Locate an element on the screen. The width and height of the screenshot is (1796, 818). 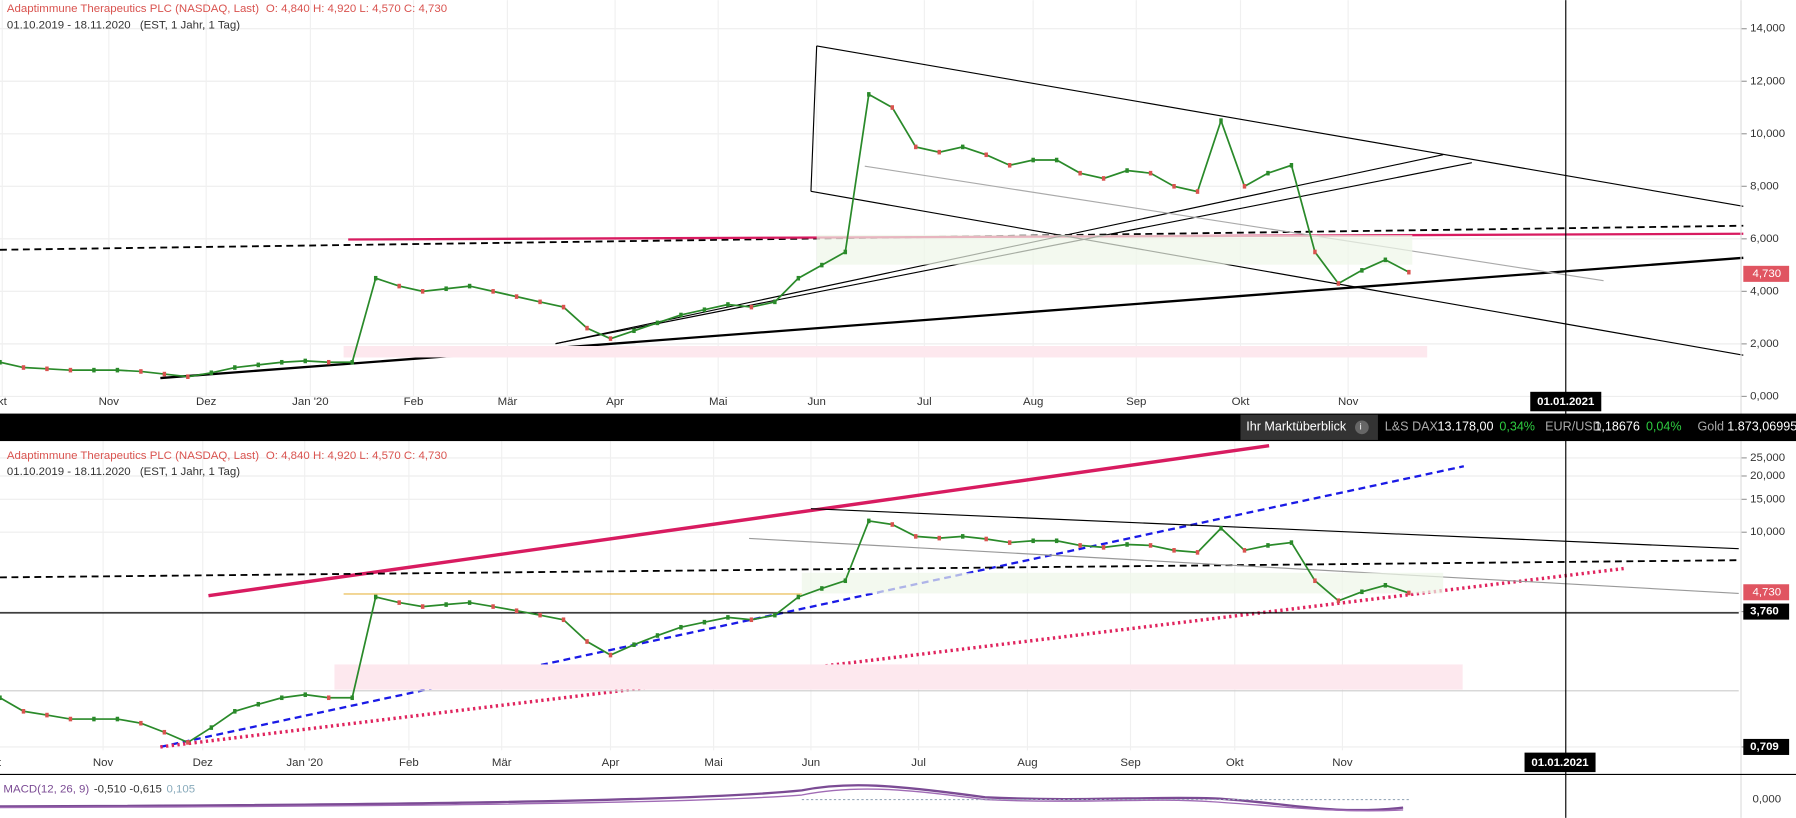
params: (EST, 1 Jahr, 1 Tag) is located at coordinates (190, 25).